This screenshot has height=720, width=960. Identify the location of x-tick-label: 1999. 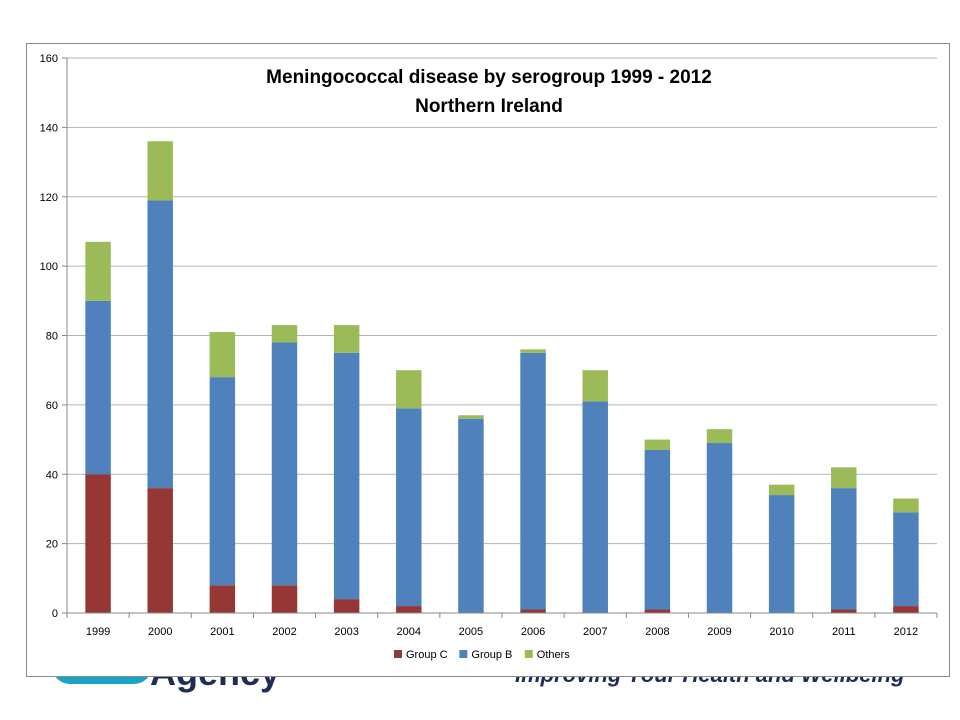
(98, 632).